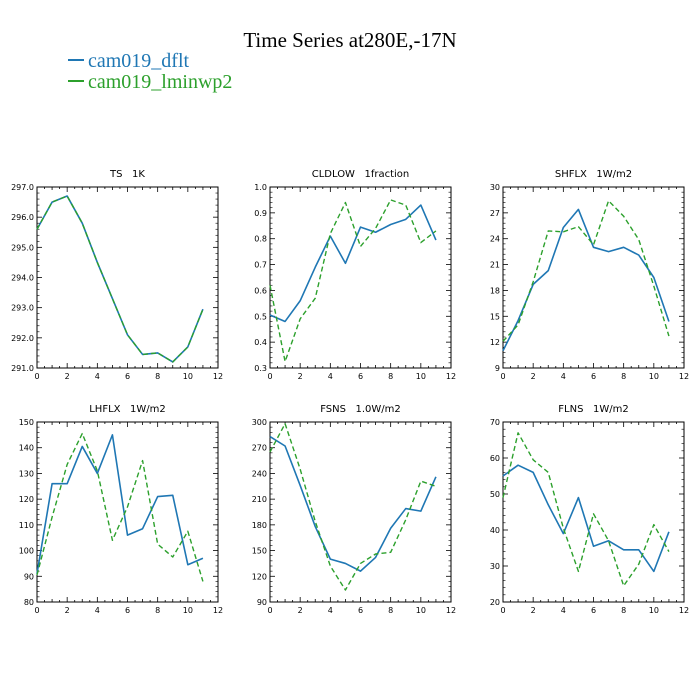 The image size is (700, 700). I want to click on y-tick-label: 110, so click(26, 525).